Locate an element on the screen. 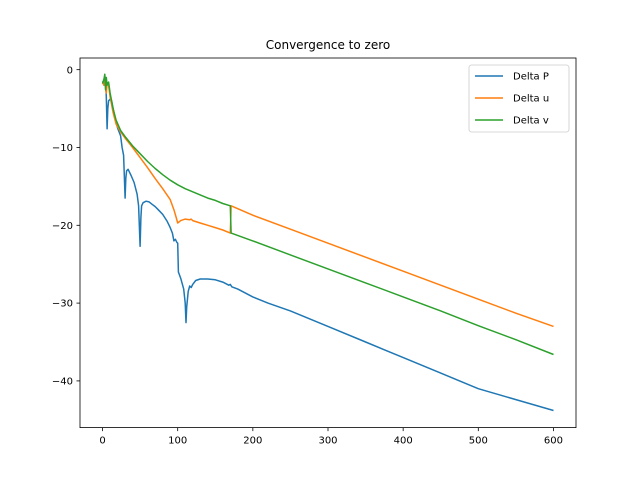 The height and width of the screenshot is (480, 640). y-axis: 0 −10 −20 −30 −40 is located at coordinates (66, 226).